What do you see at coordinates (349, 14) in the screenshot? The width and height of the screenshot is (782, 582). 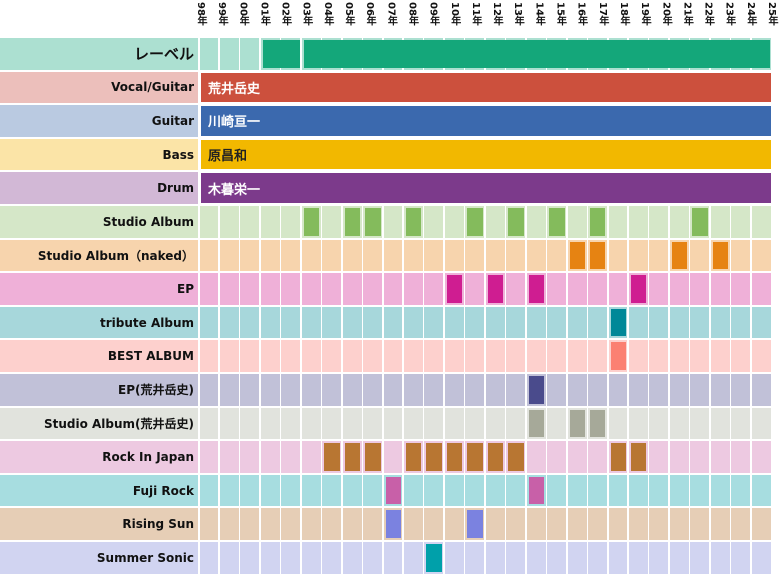 I see `year-tick-label: 05年` at bounding box center [349, 14].